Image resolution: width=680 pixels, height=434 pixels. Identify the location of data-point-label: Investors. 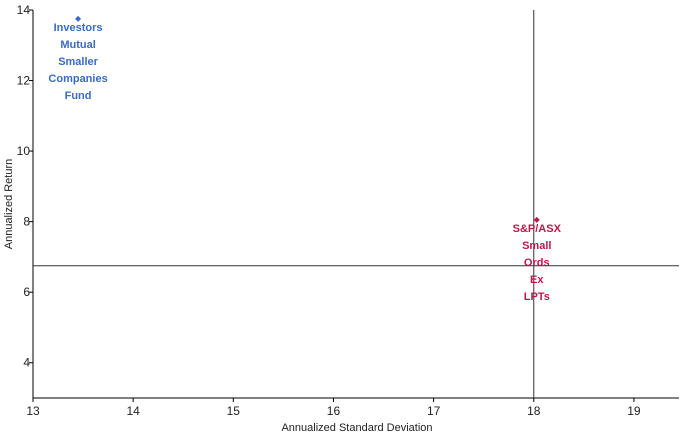
(78, 28).